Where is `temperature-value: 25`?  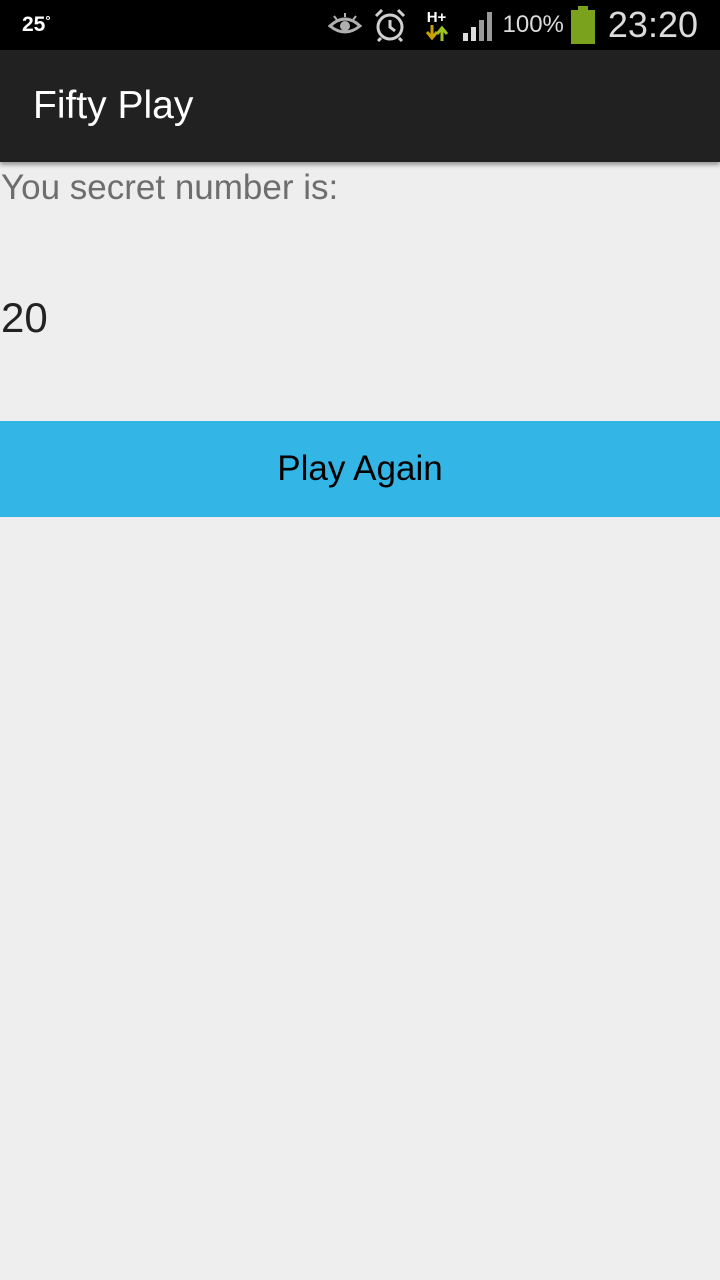
temperature-value: 25 is located at coordinates (34, 24).